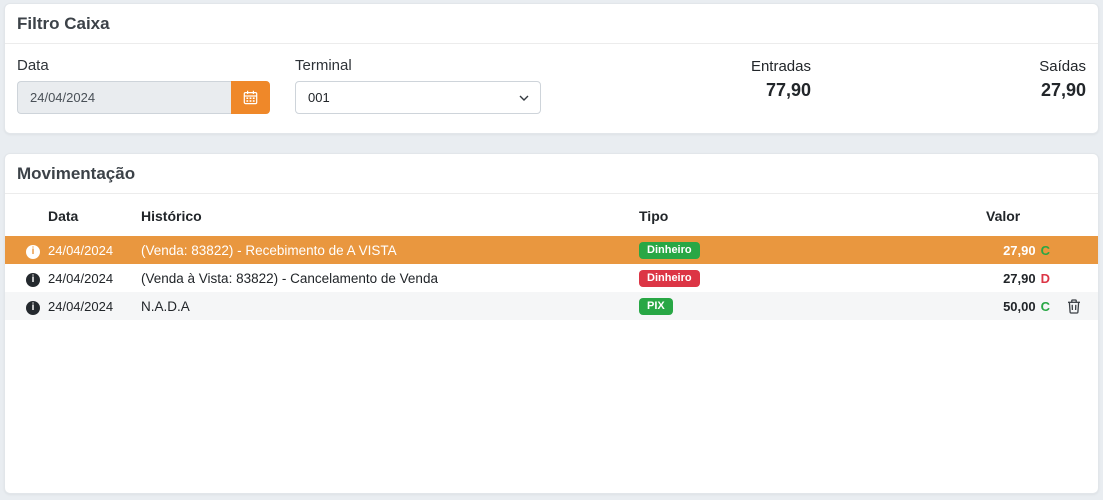 Image resolution: width=1103 pixels, height=500 pixels. Describe the element at coordinates (26, 215) in the screenshot. I see `column-header-icon` at that location.